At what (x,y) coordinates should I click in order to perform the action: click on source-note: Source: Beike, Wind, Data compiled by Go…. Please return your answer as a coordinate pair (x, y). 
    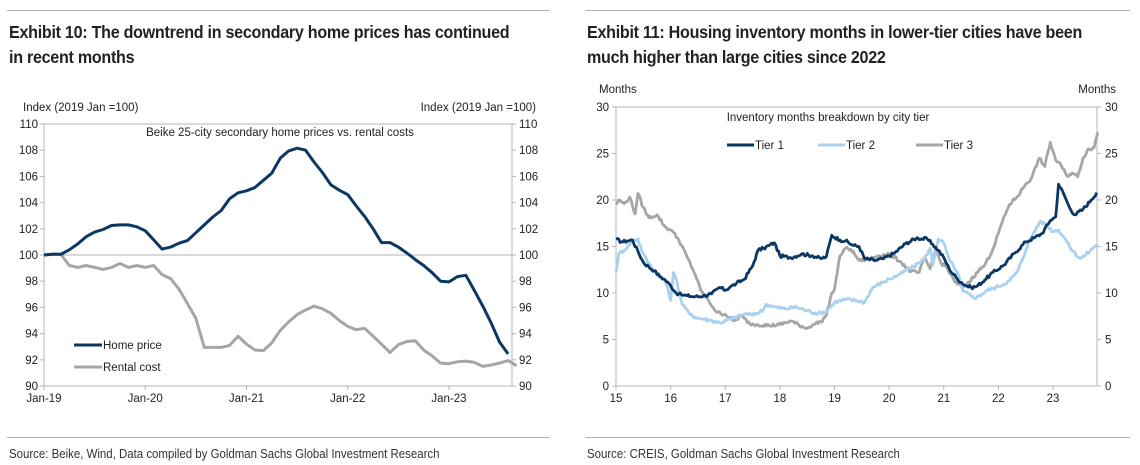
    Looking at the image, I should click on (224, 453).